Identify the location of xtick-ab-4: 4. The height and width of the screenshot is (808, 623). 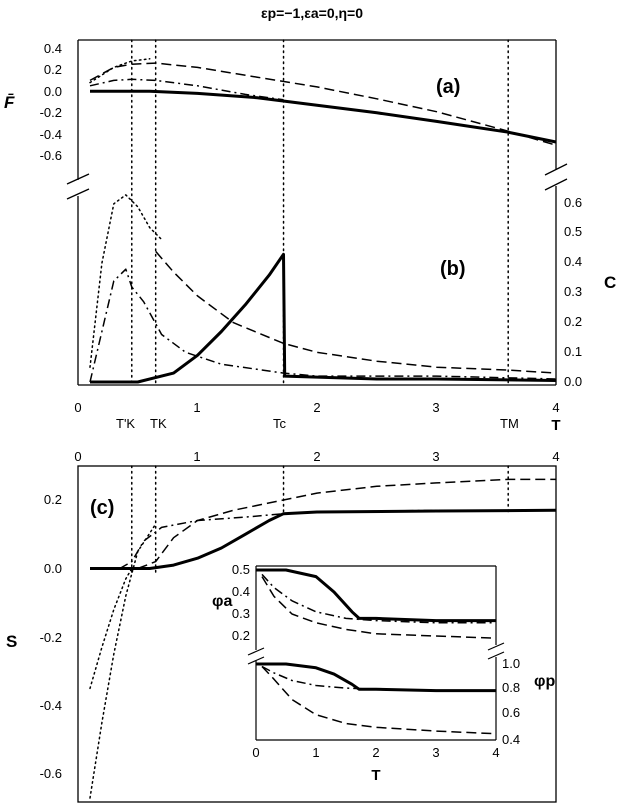
(555, 407).